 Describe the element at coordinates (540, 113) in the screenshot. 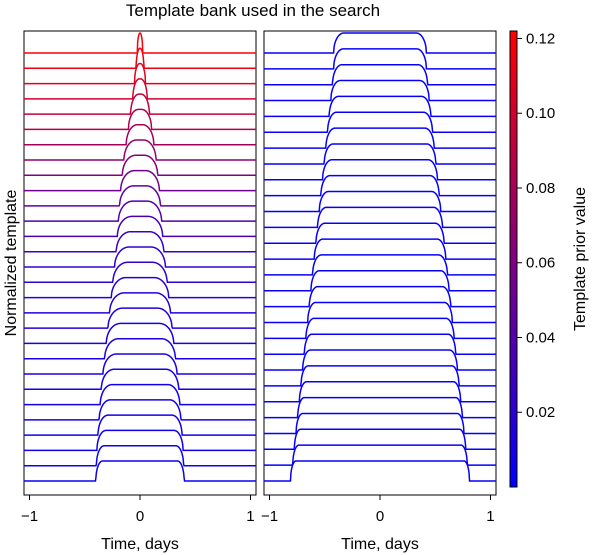

I see `colorbar-tick-label: 0.10` at that location.